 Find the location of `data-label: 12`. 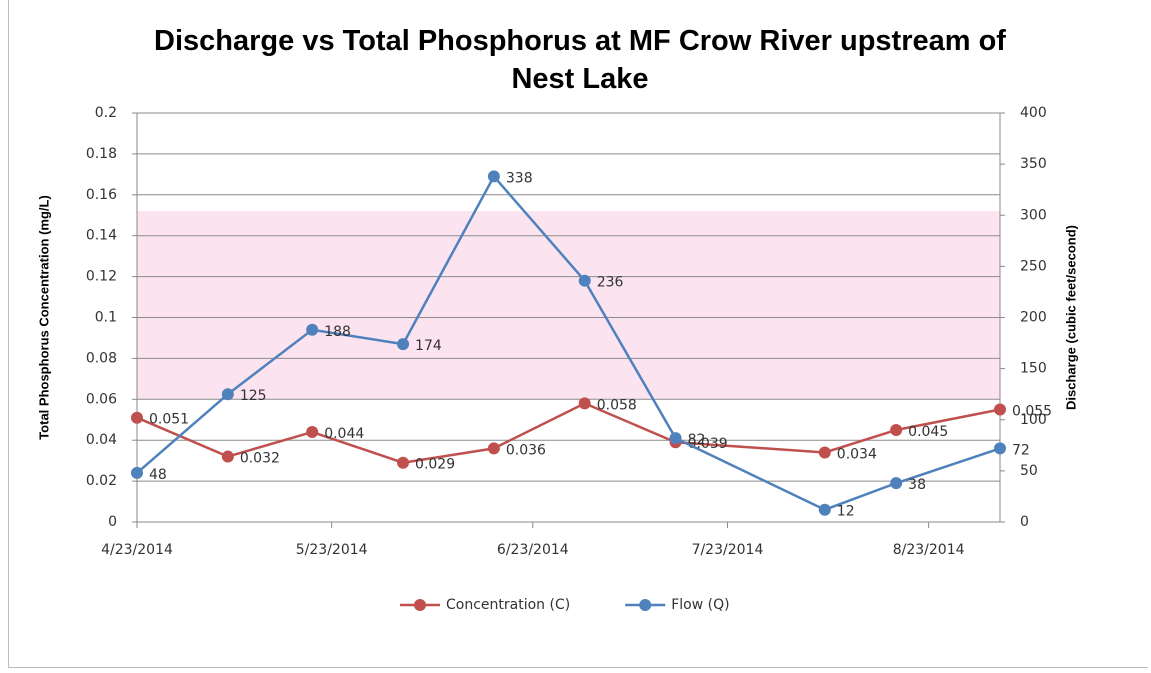

data-label: 12 is located at coordinates (846, 512).